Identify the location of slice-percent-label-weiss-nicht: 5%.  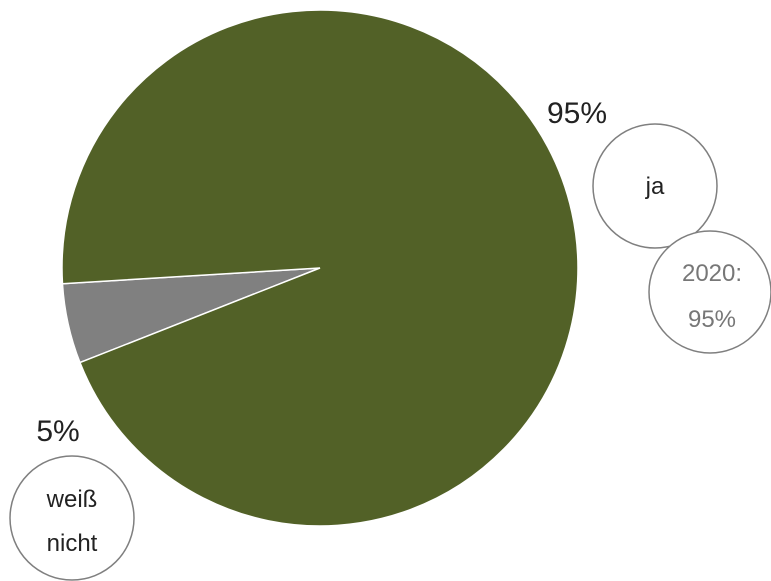
(57, 431).